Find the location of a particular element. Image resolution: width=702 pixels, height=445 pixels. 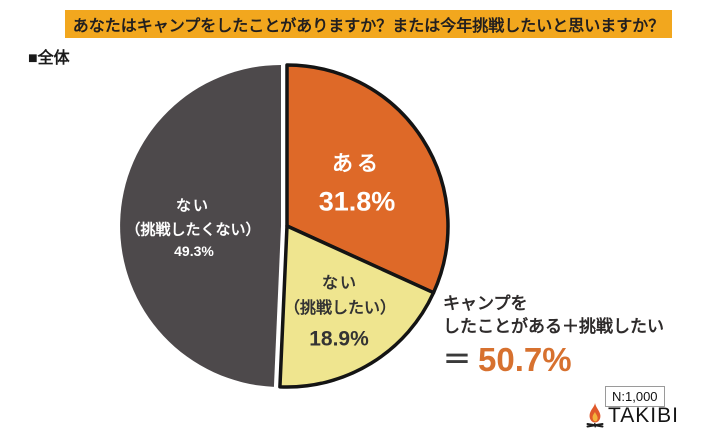

summary-annotation: キャンプを したことがある＋挑戦したい ＝ 50.7% is located at coordinates (563, 334).